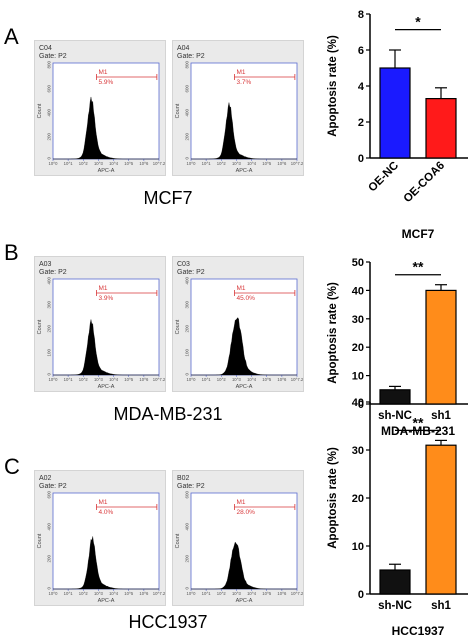 Image resolution: width=468 pixels, height=644 pixels. Describe the element at coordinates (105, 82) in the screenshot. I see `m1-percent: 5.9%` at that location.